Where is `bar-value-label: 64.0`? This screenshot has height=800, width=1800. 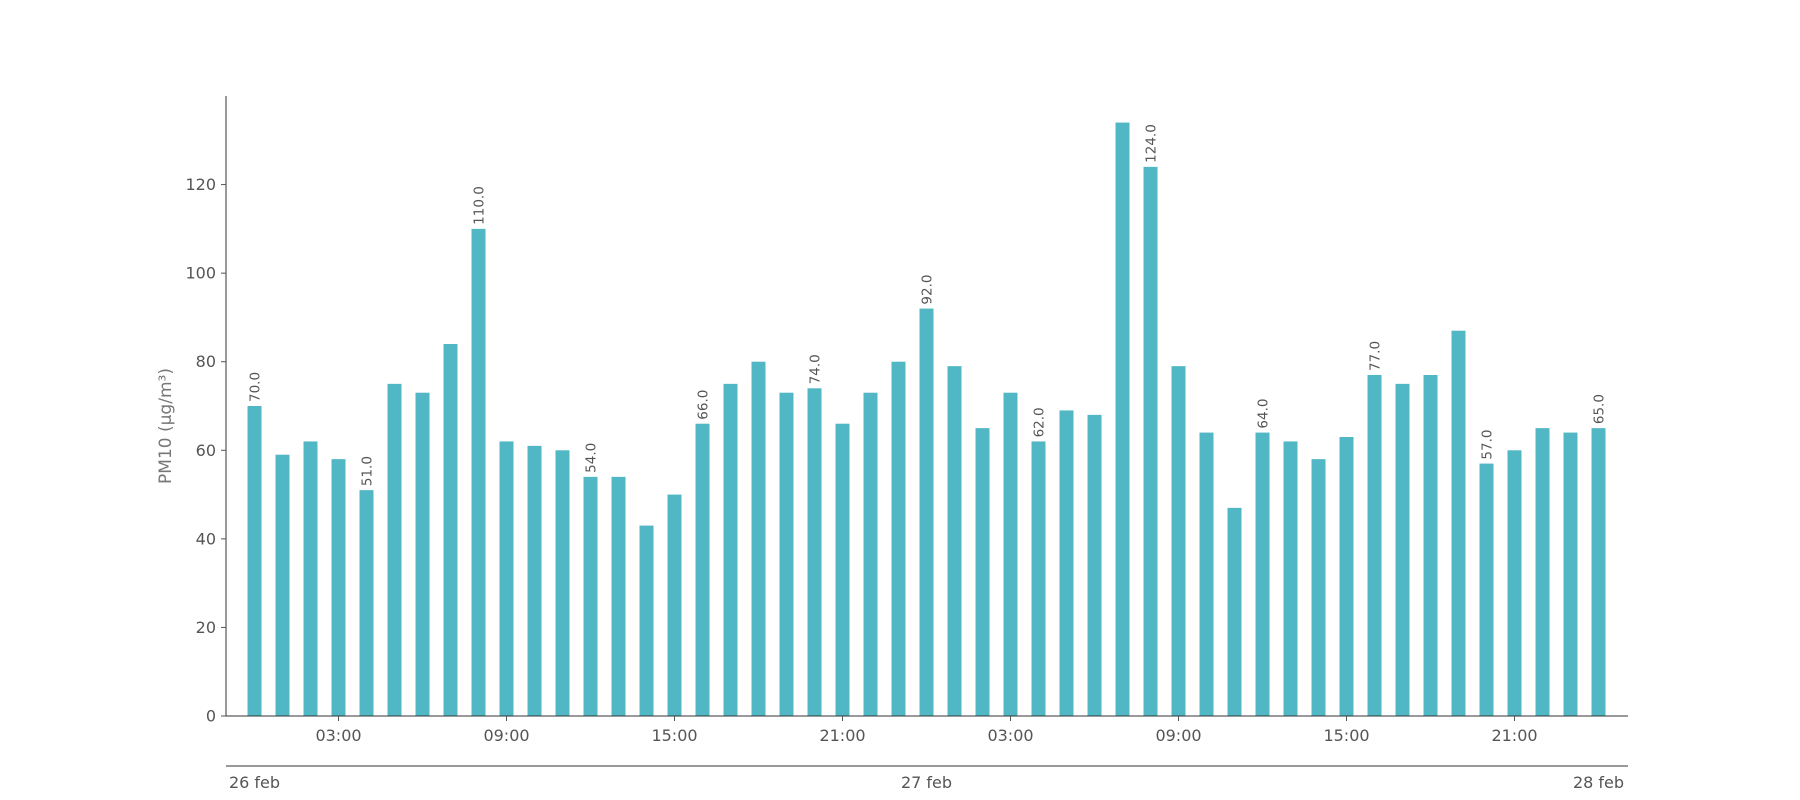 bar-value-label: 64.0 is located at coordinates (1264, 414).